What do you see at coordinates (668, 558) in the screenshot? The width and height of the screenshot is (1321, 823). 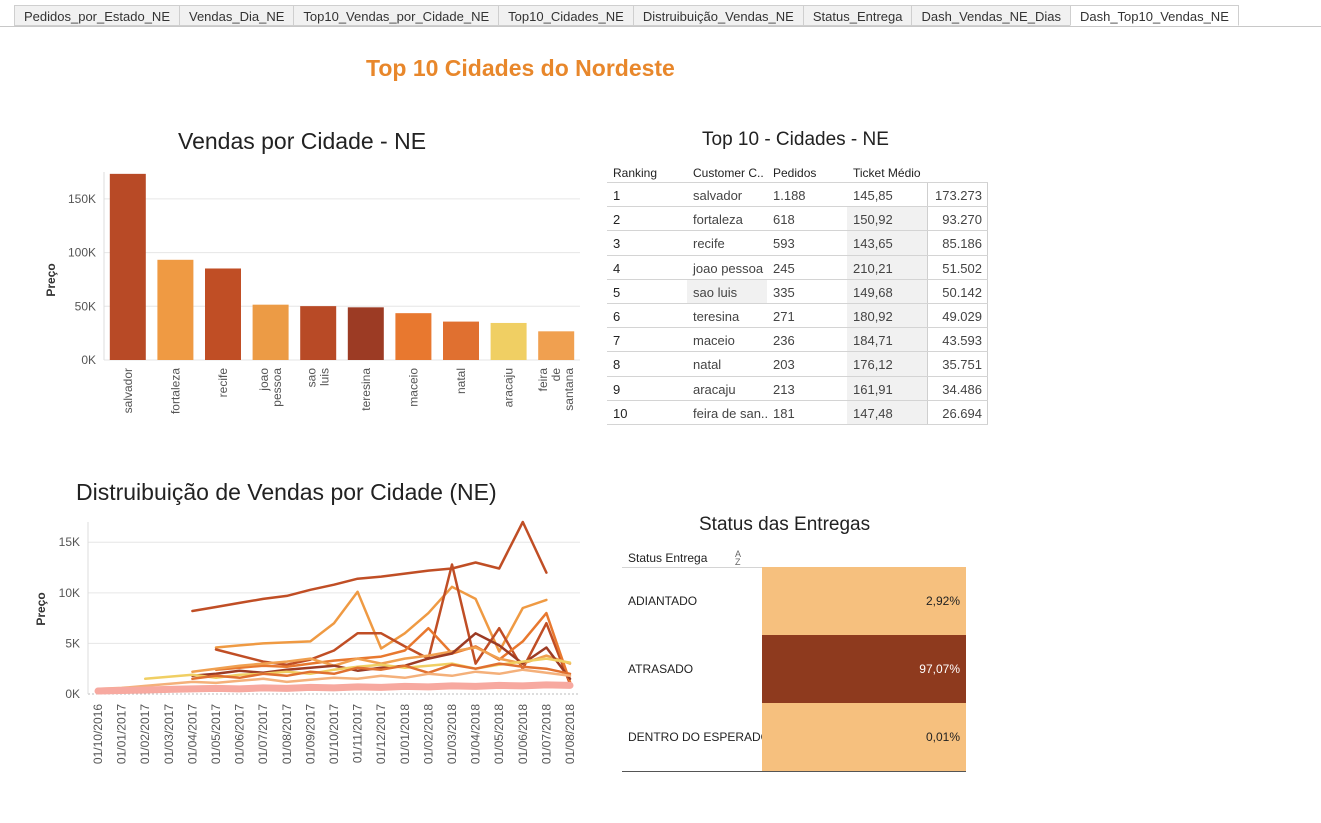 I see `status-header: Status Entrega` at bounding box center [668, 558].